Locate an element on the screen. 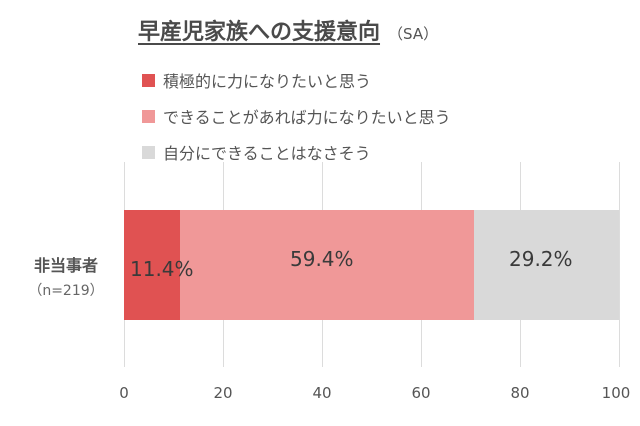  chart-title-main: 早産児家族への支援意向 is located at coordinates (259, 32).